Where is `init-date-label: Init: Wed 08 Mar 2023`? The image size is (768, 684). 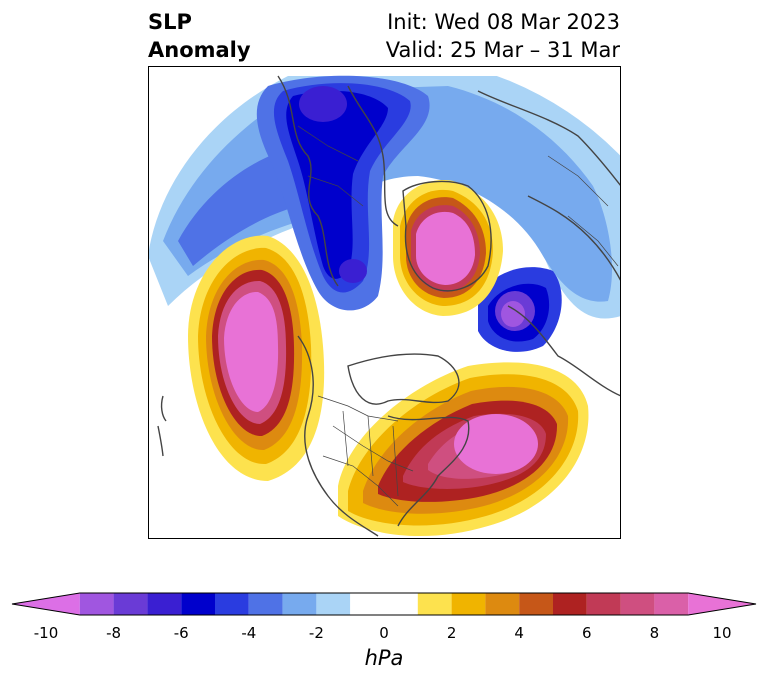 init-date-label: Init: Wed 08 Mar 2023 is located at coordinates (503, 22).